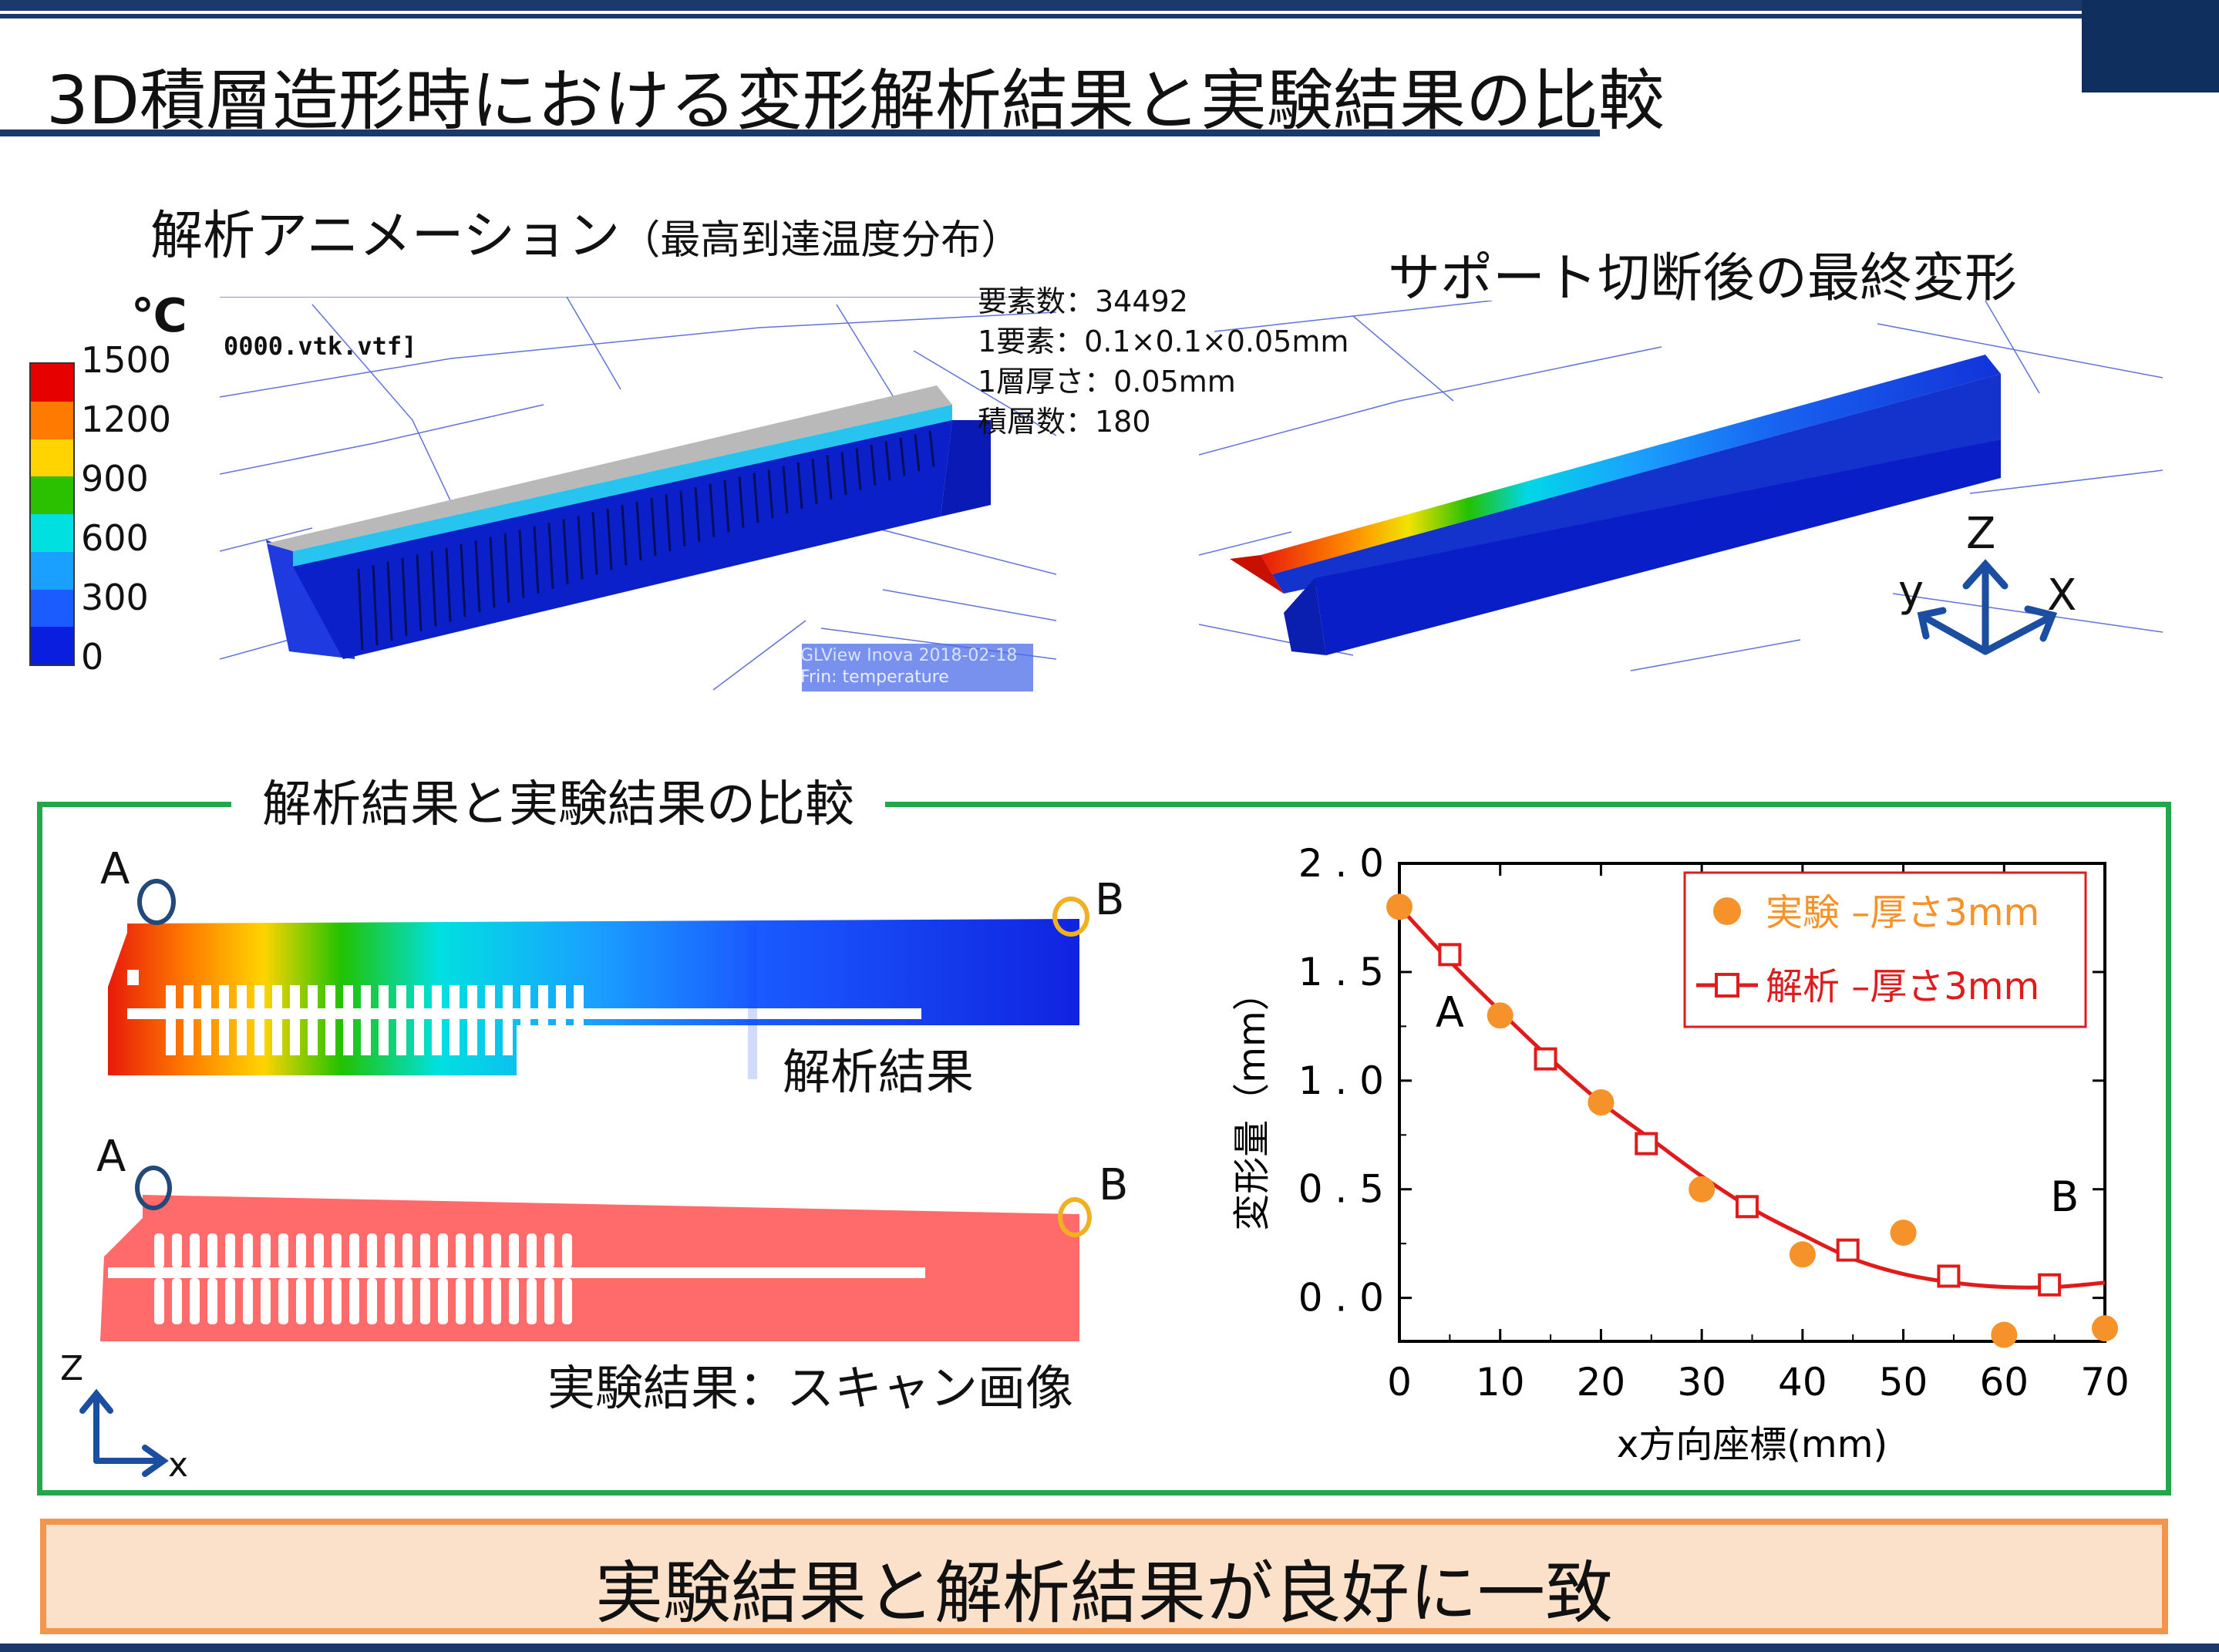  Describe the element at coordinates (1885, 949) in the screenshot. I see `legend-box` at that location.